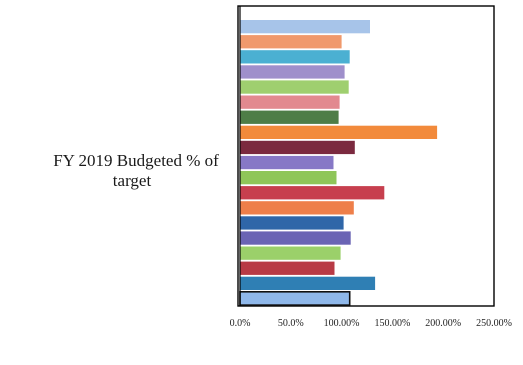 The width and height of the screenshot is (523, 365). Describe the element at coordinates (371, 323) in the screenshot. I see `x-axis-ticks: 0.0% 50.0% 100.00% 150.00% 200.00% 250.00%` at that location.